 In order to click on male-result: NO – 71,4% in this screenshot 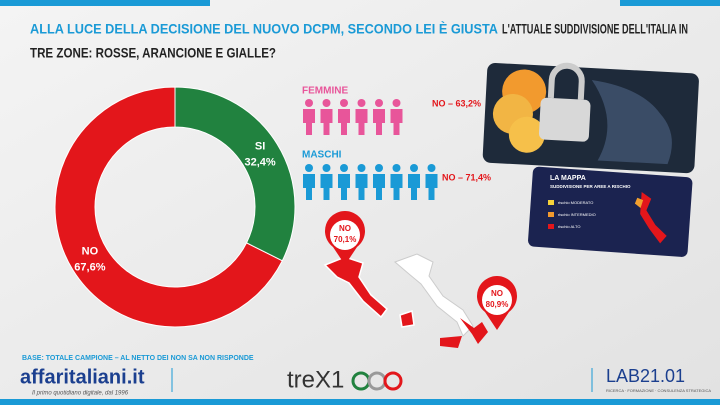, I will do `click(466, 177)`.